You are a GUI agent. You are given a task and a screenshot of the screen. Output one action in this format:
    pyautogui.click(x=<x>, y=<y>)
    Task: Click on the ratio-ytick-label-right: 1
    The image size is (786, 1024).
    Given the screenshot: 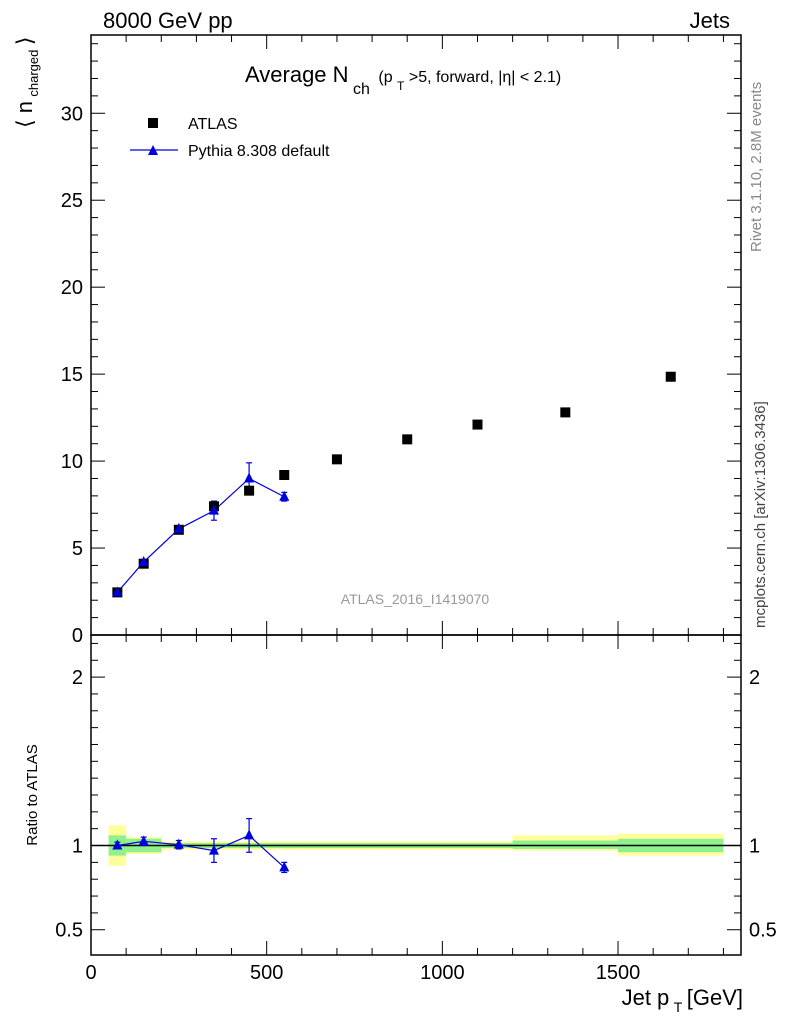 What is the action you would take?
    pyautogui.click(x=754, y=847)
    